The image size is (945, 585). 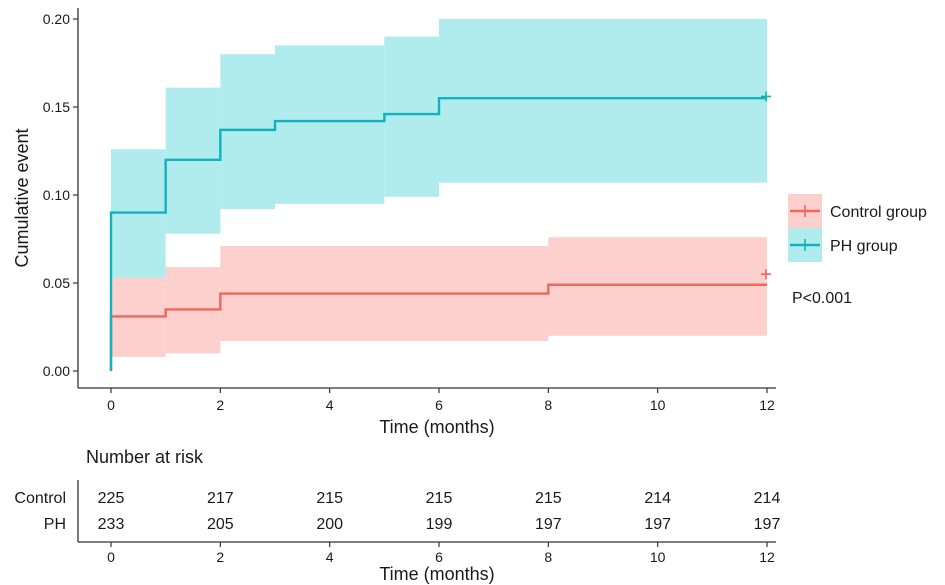 I want to click on risk-x-tick-label: 12, so click(x=767, y=557).